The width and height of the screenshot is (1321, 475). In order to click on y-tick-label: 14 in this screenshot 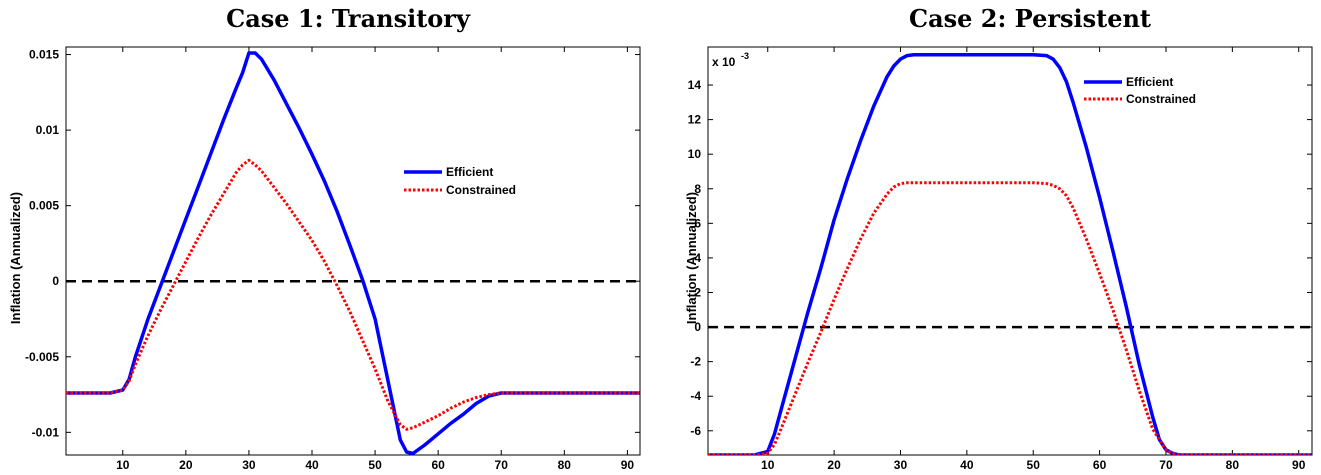, I will do `click(695, 85)`.